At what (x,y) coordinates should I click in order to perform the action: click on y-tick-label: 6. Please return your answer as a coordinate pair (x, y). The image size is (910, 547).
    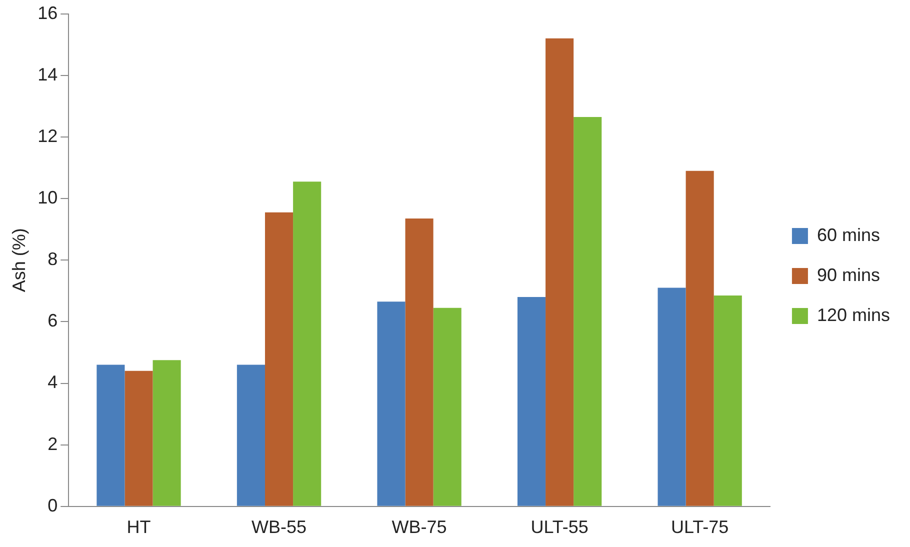
    Looking at the image, I should click on (53, 320).